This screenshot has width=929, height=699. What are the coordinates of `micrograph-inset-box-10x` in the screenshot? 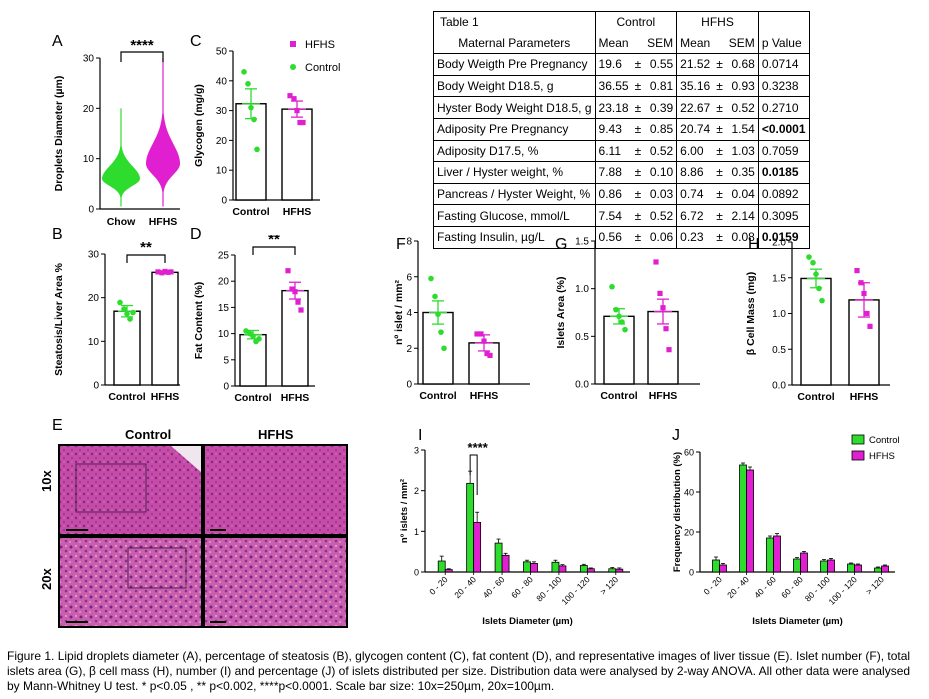 It's located at (111, 488).